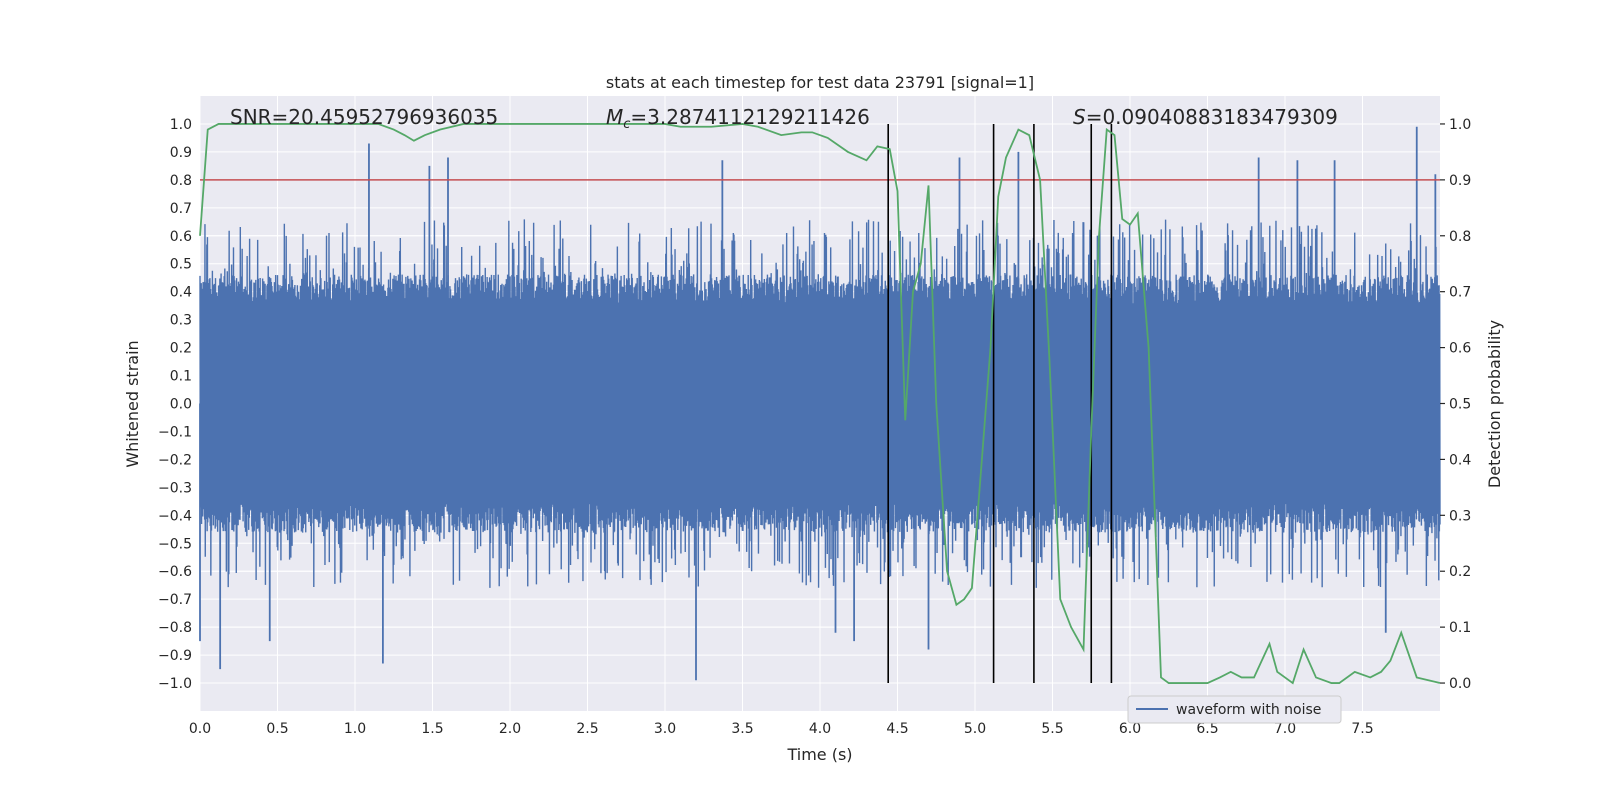 The image size is (1600, 800). I want to click on s-annotation: S=0.09040883183479309, so click(1205, 117).